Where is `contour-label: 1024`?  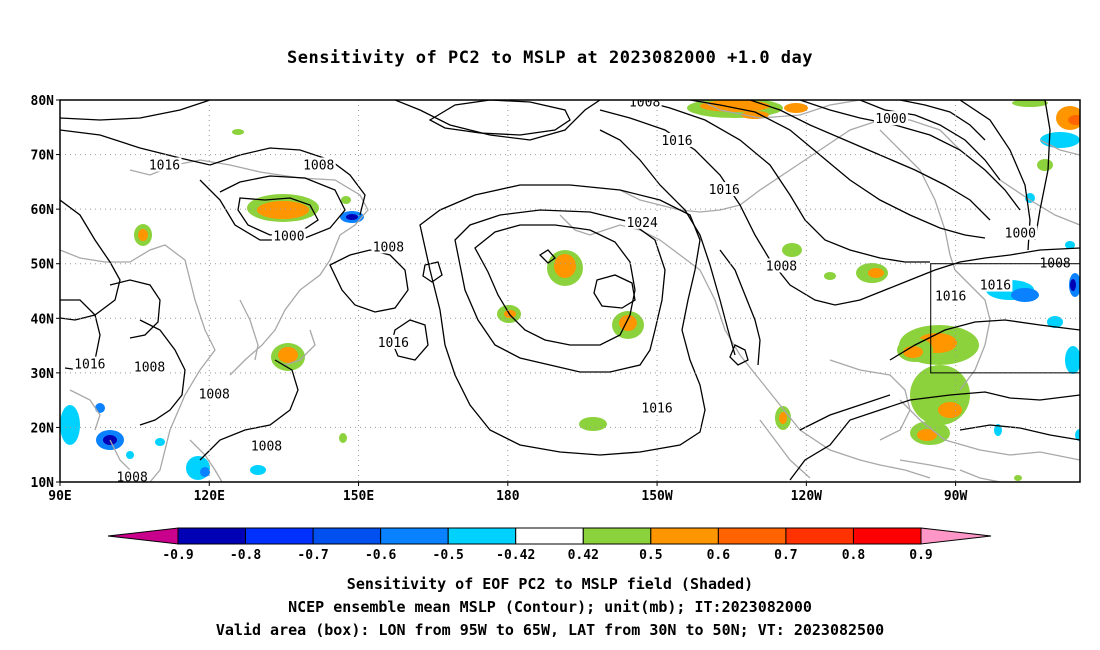
contour-label: 1024 is located at coordinates (641, 223).